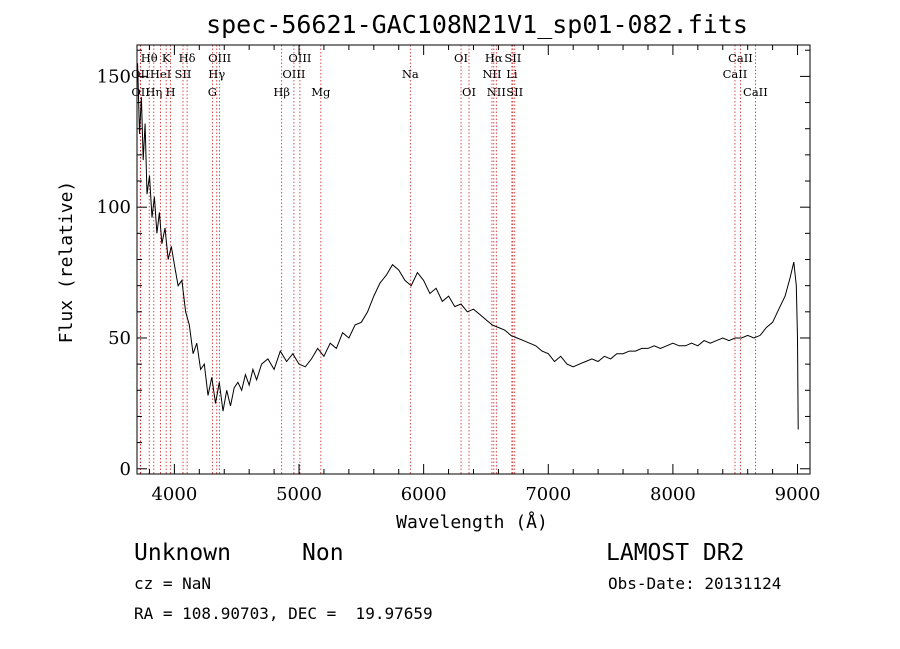 The height and width of the screenshot is (649, 900). I want to click on line-label: Hη, so click(153, 92).